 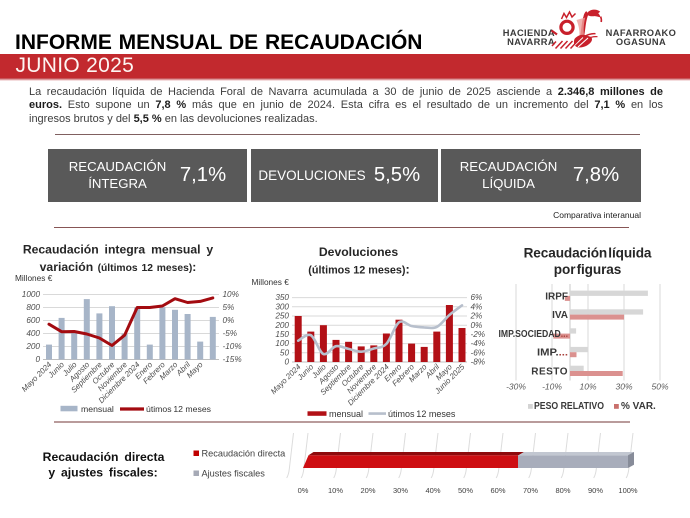 What do you see at coordinates (587, 269) in the screenshot?
I see `svg-text: por figuras` at bounding box center [587, 269].